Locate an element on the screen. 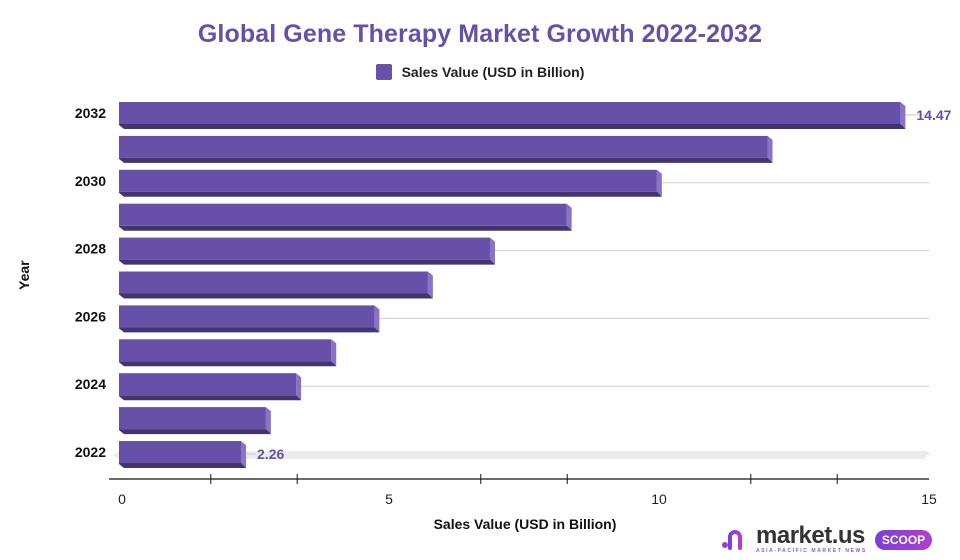 The image size is (960, 560). bar-2022 is located at coordinates (180, 452).